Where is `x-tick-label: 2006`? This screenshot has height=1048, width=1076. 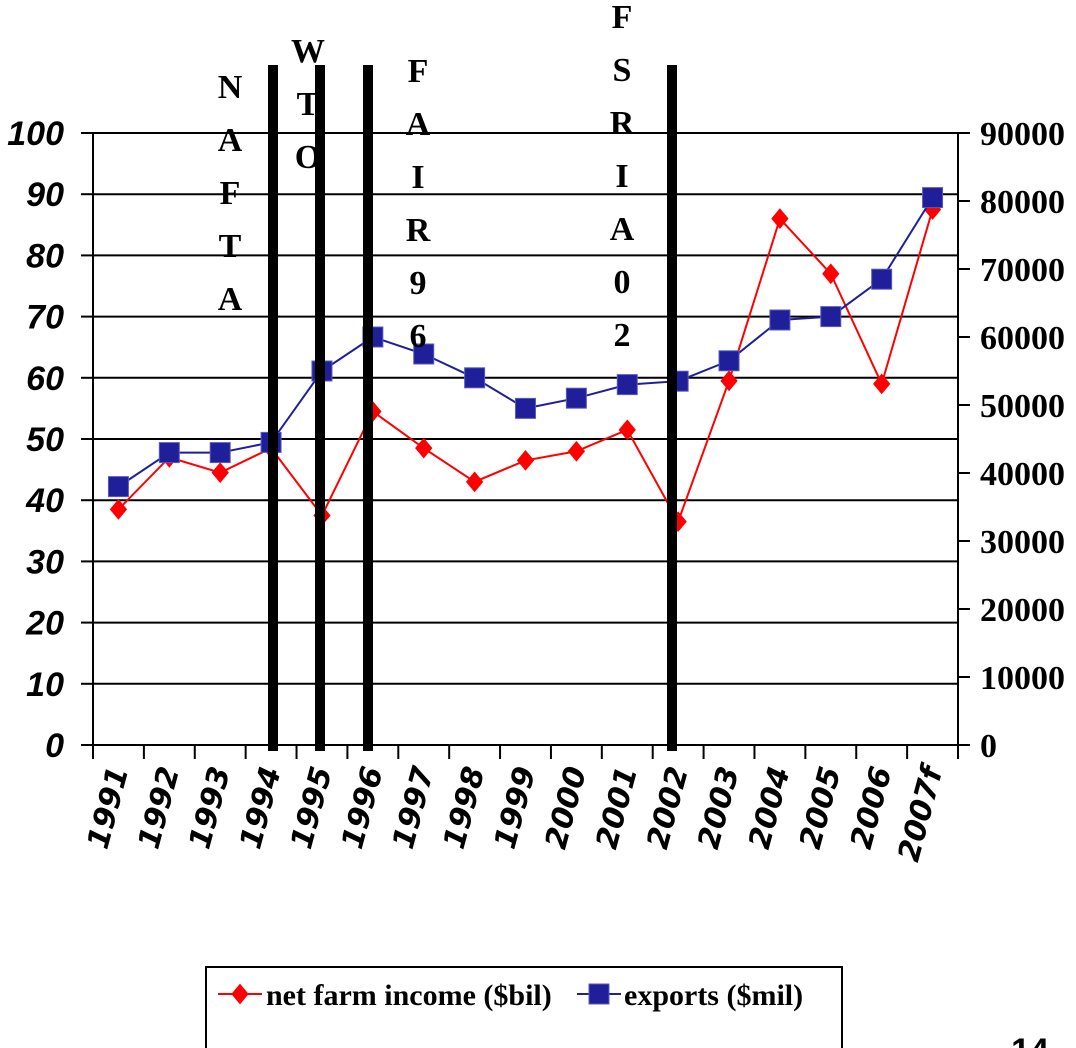 x-tick-label: 2006 is located at coordinates (871, 808).